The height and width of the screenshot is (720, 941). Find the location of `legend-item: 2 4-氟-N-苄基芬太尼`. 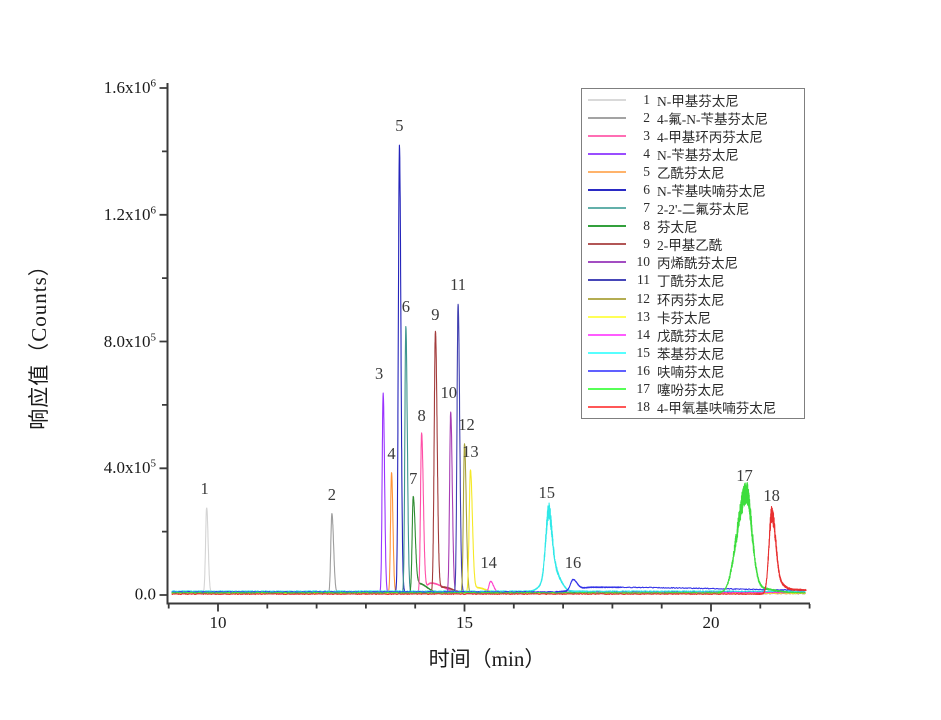

legend-item: 2 4-氟-N-苄基芬太尼 is located at coordinates (694, 118).